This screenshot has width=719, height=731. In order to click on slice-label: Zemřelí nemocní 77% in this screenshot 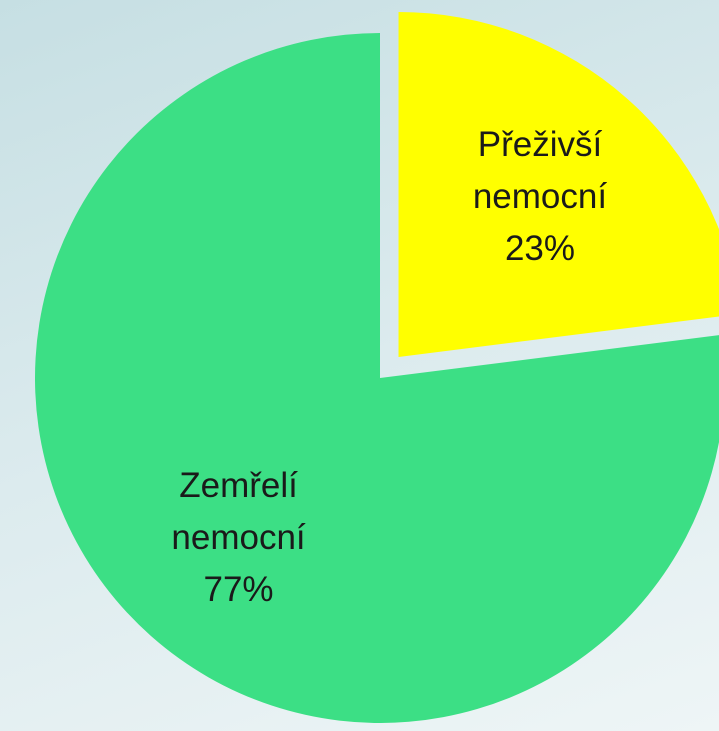, I will do `click(239, 538)`.